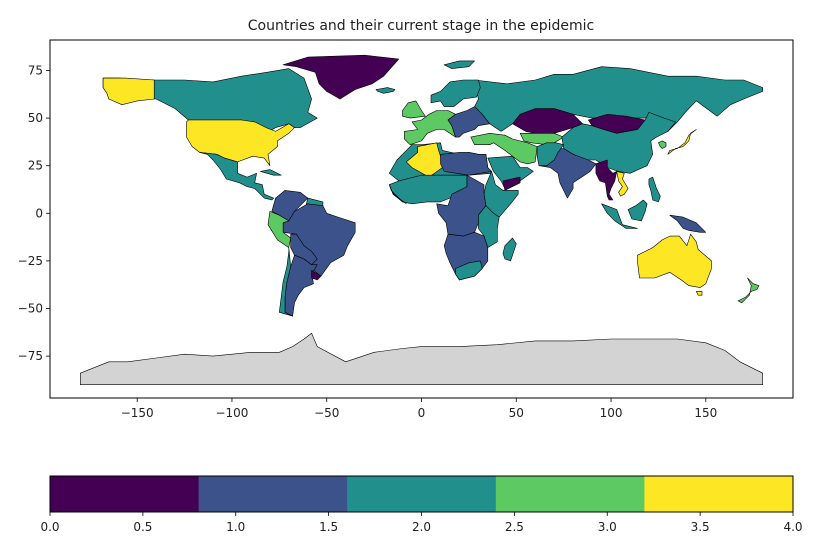  Describe the element at coordinates (654, 189) in the screenshot. I see `region-philippines` at that location.